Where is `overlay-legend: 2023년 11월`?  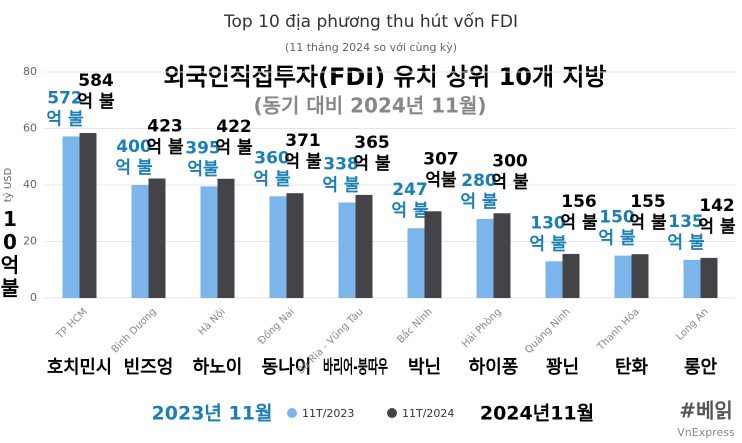
overlay-legend: 2023년 11월 is located at coordinates (212, 414).